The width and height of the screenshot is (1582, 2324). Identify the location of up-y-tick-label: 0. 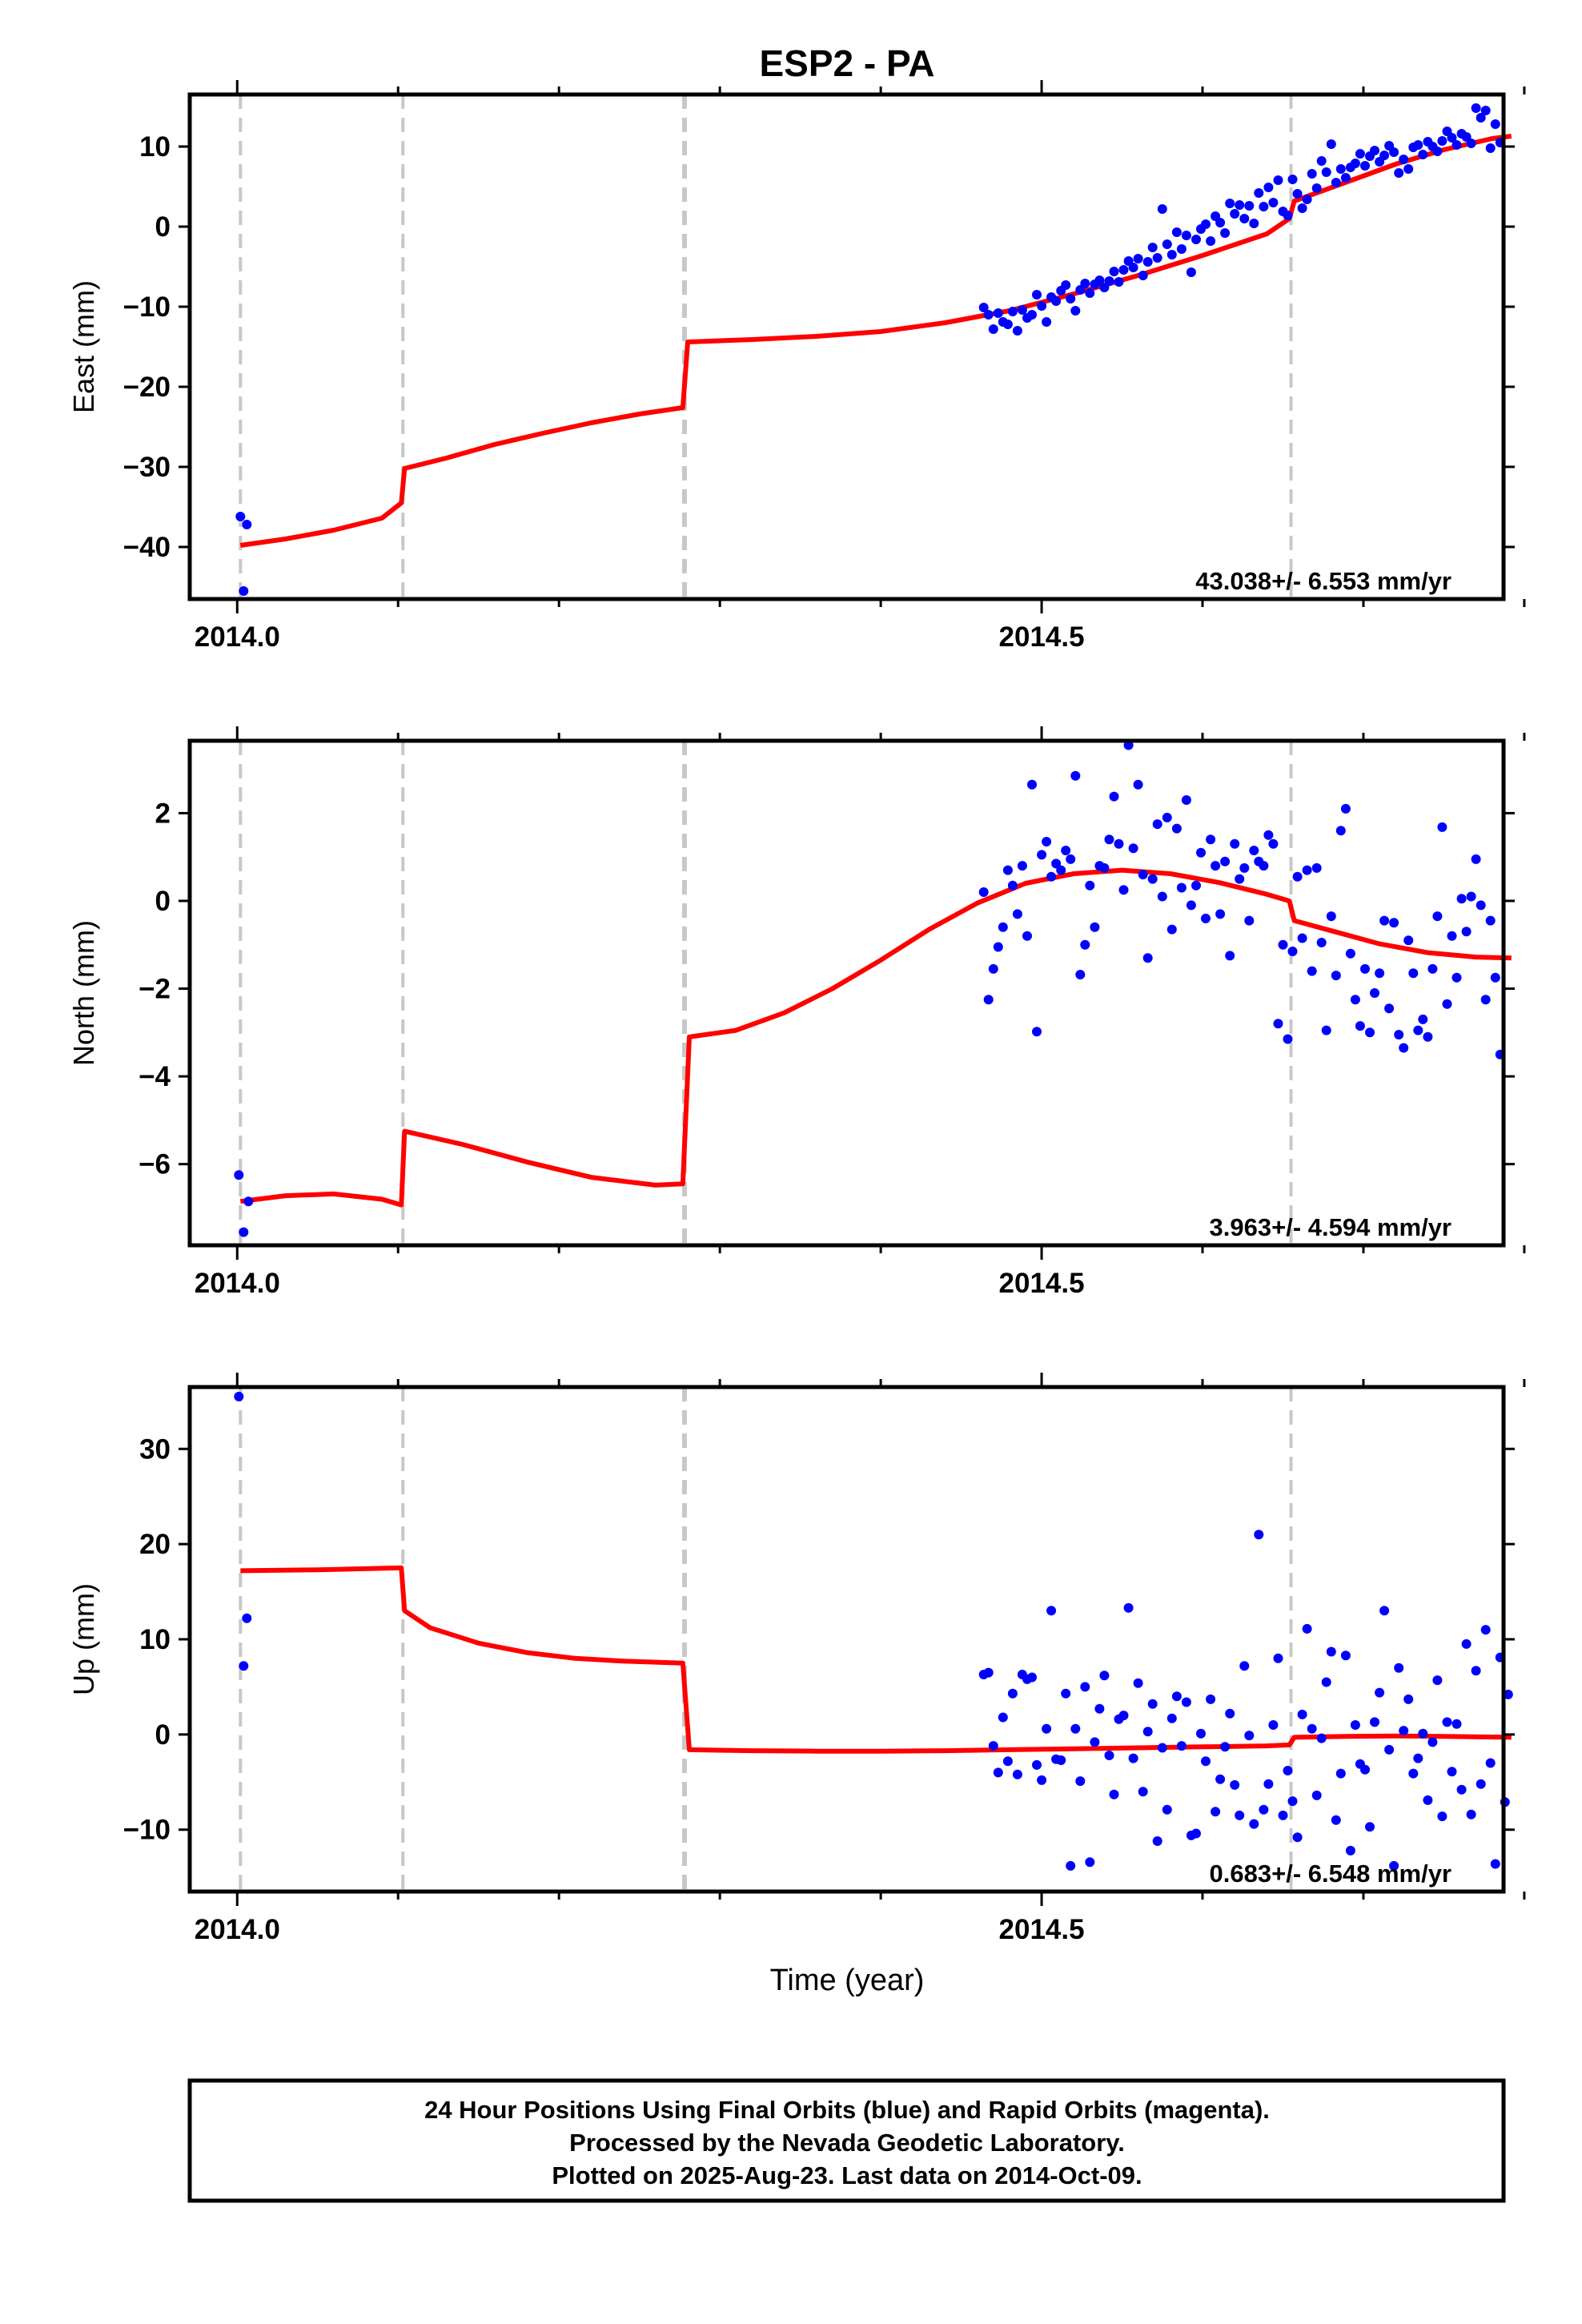
(163, 1735).